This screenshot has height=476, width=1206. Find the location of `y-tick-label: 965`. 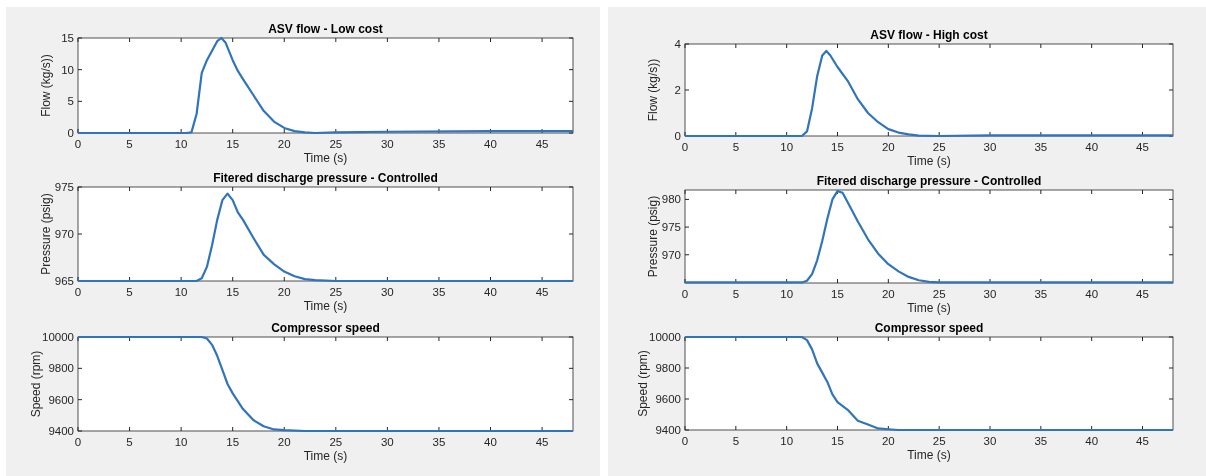

y-tick-label: 965 is located at coordinates (64, 281).